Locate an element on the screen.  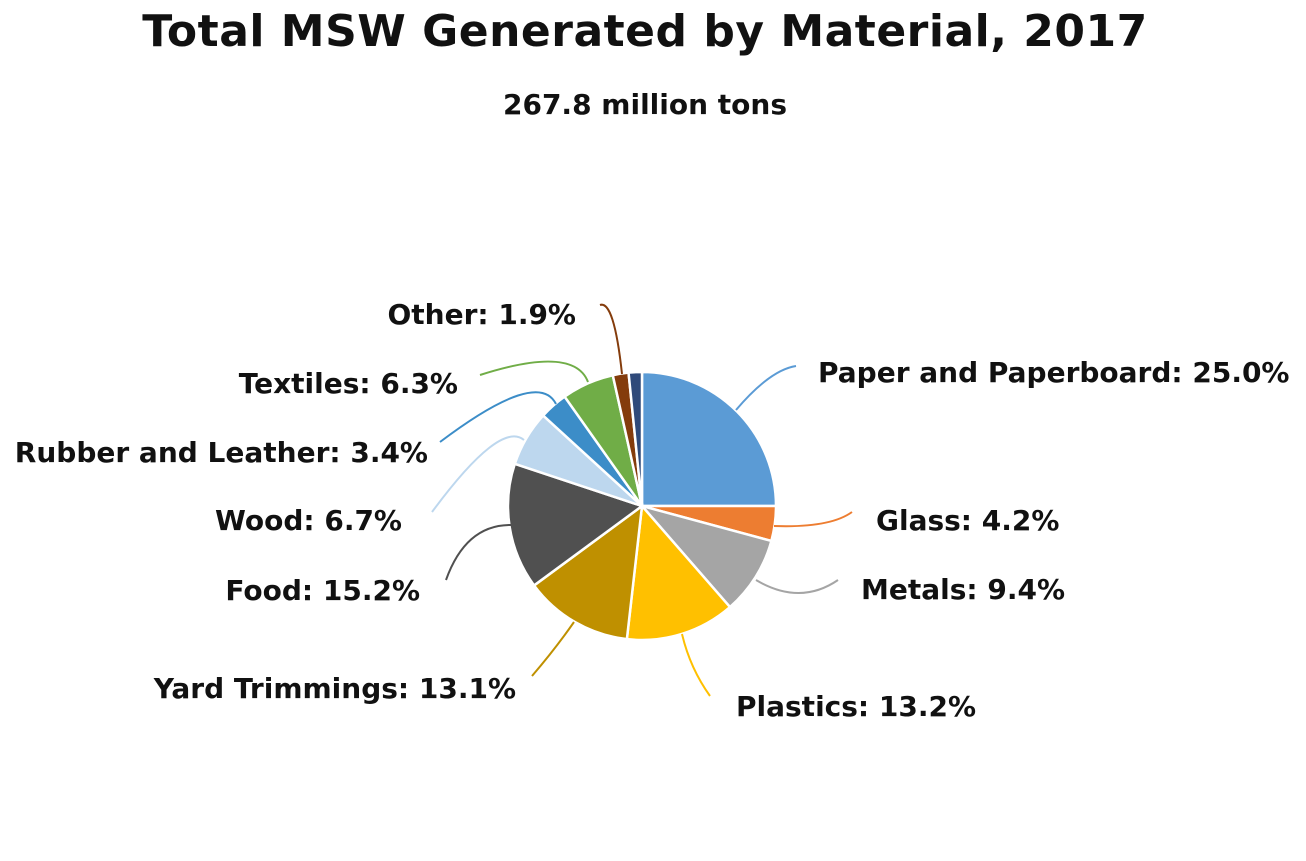
slice-label-9: Other: 1.9% is located at coordinates (481, 314).